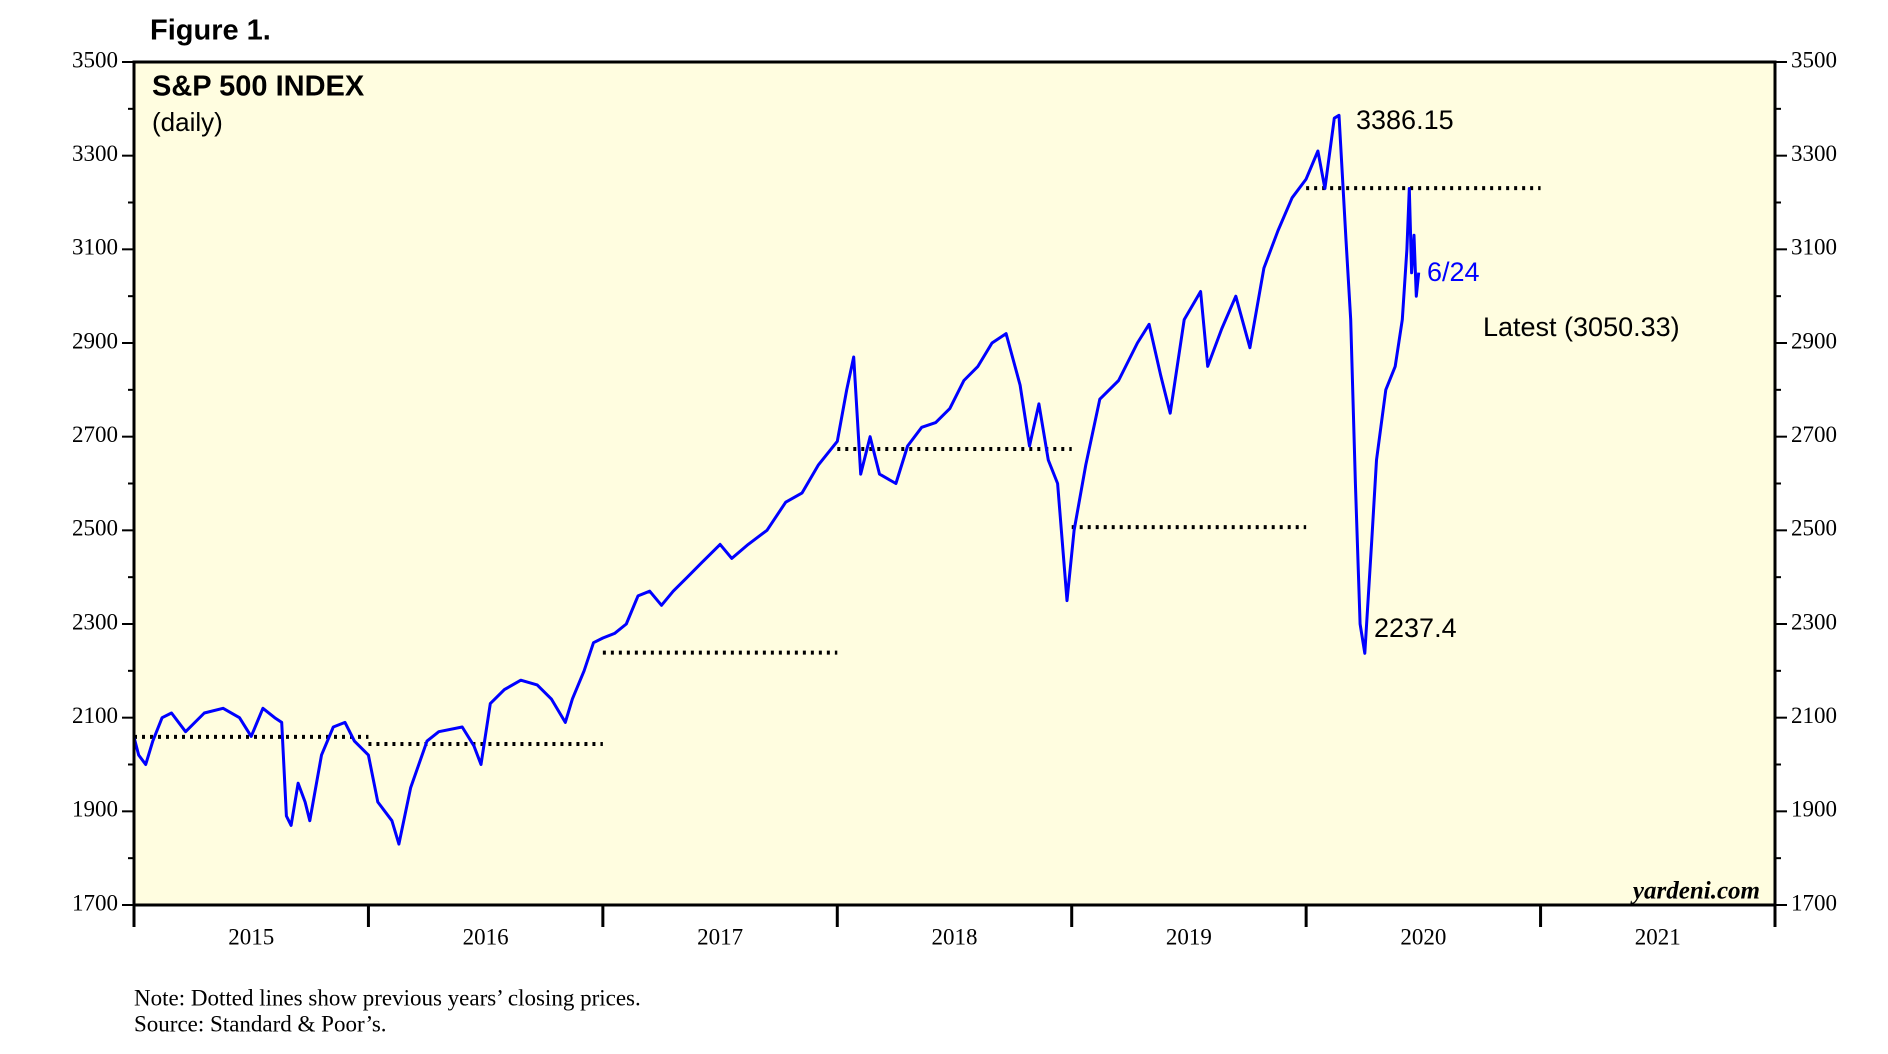 Image resolution: width=1888 pixels, height=1054 pixels. I want to click on x-tick-label: 2017, so click(720, 936).